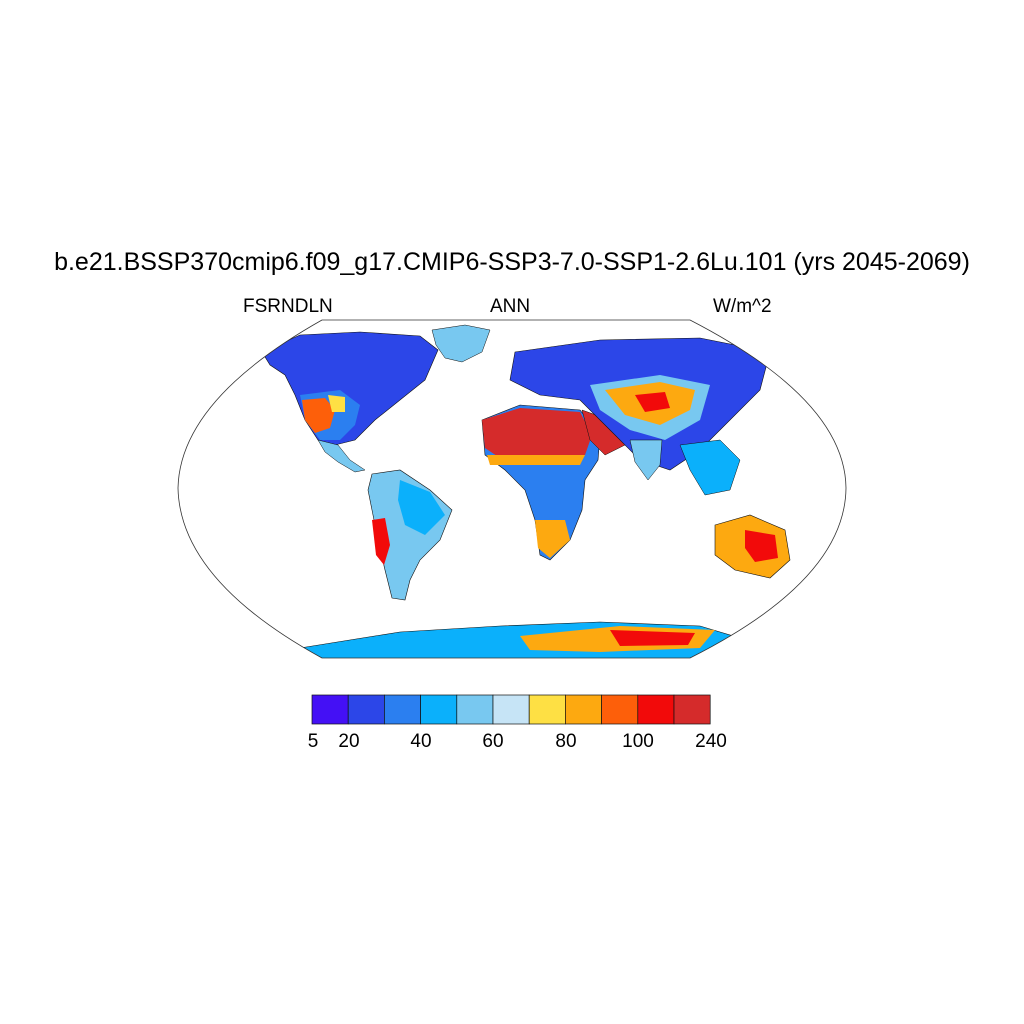 This screenshot has width=1024, height=1024. Describe the element at coordinates (761, 546) in the screenshot. I see `australia-core` at that location.